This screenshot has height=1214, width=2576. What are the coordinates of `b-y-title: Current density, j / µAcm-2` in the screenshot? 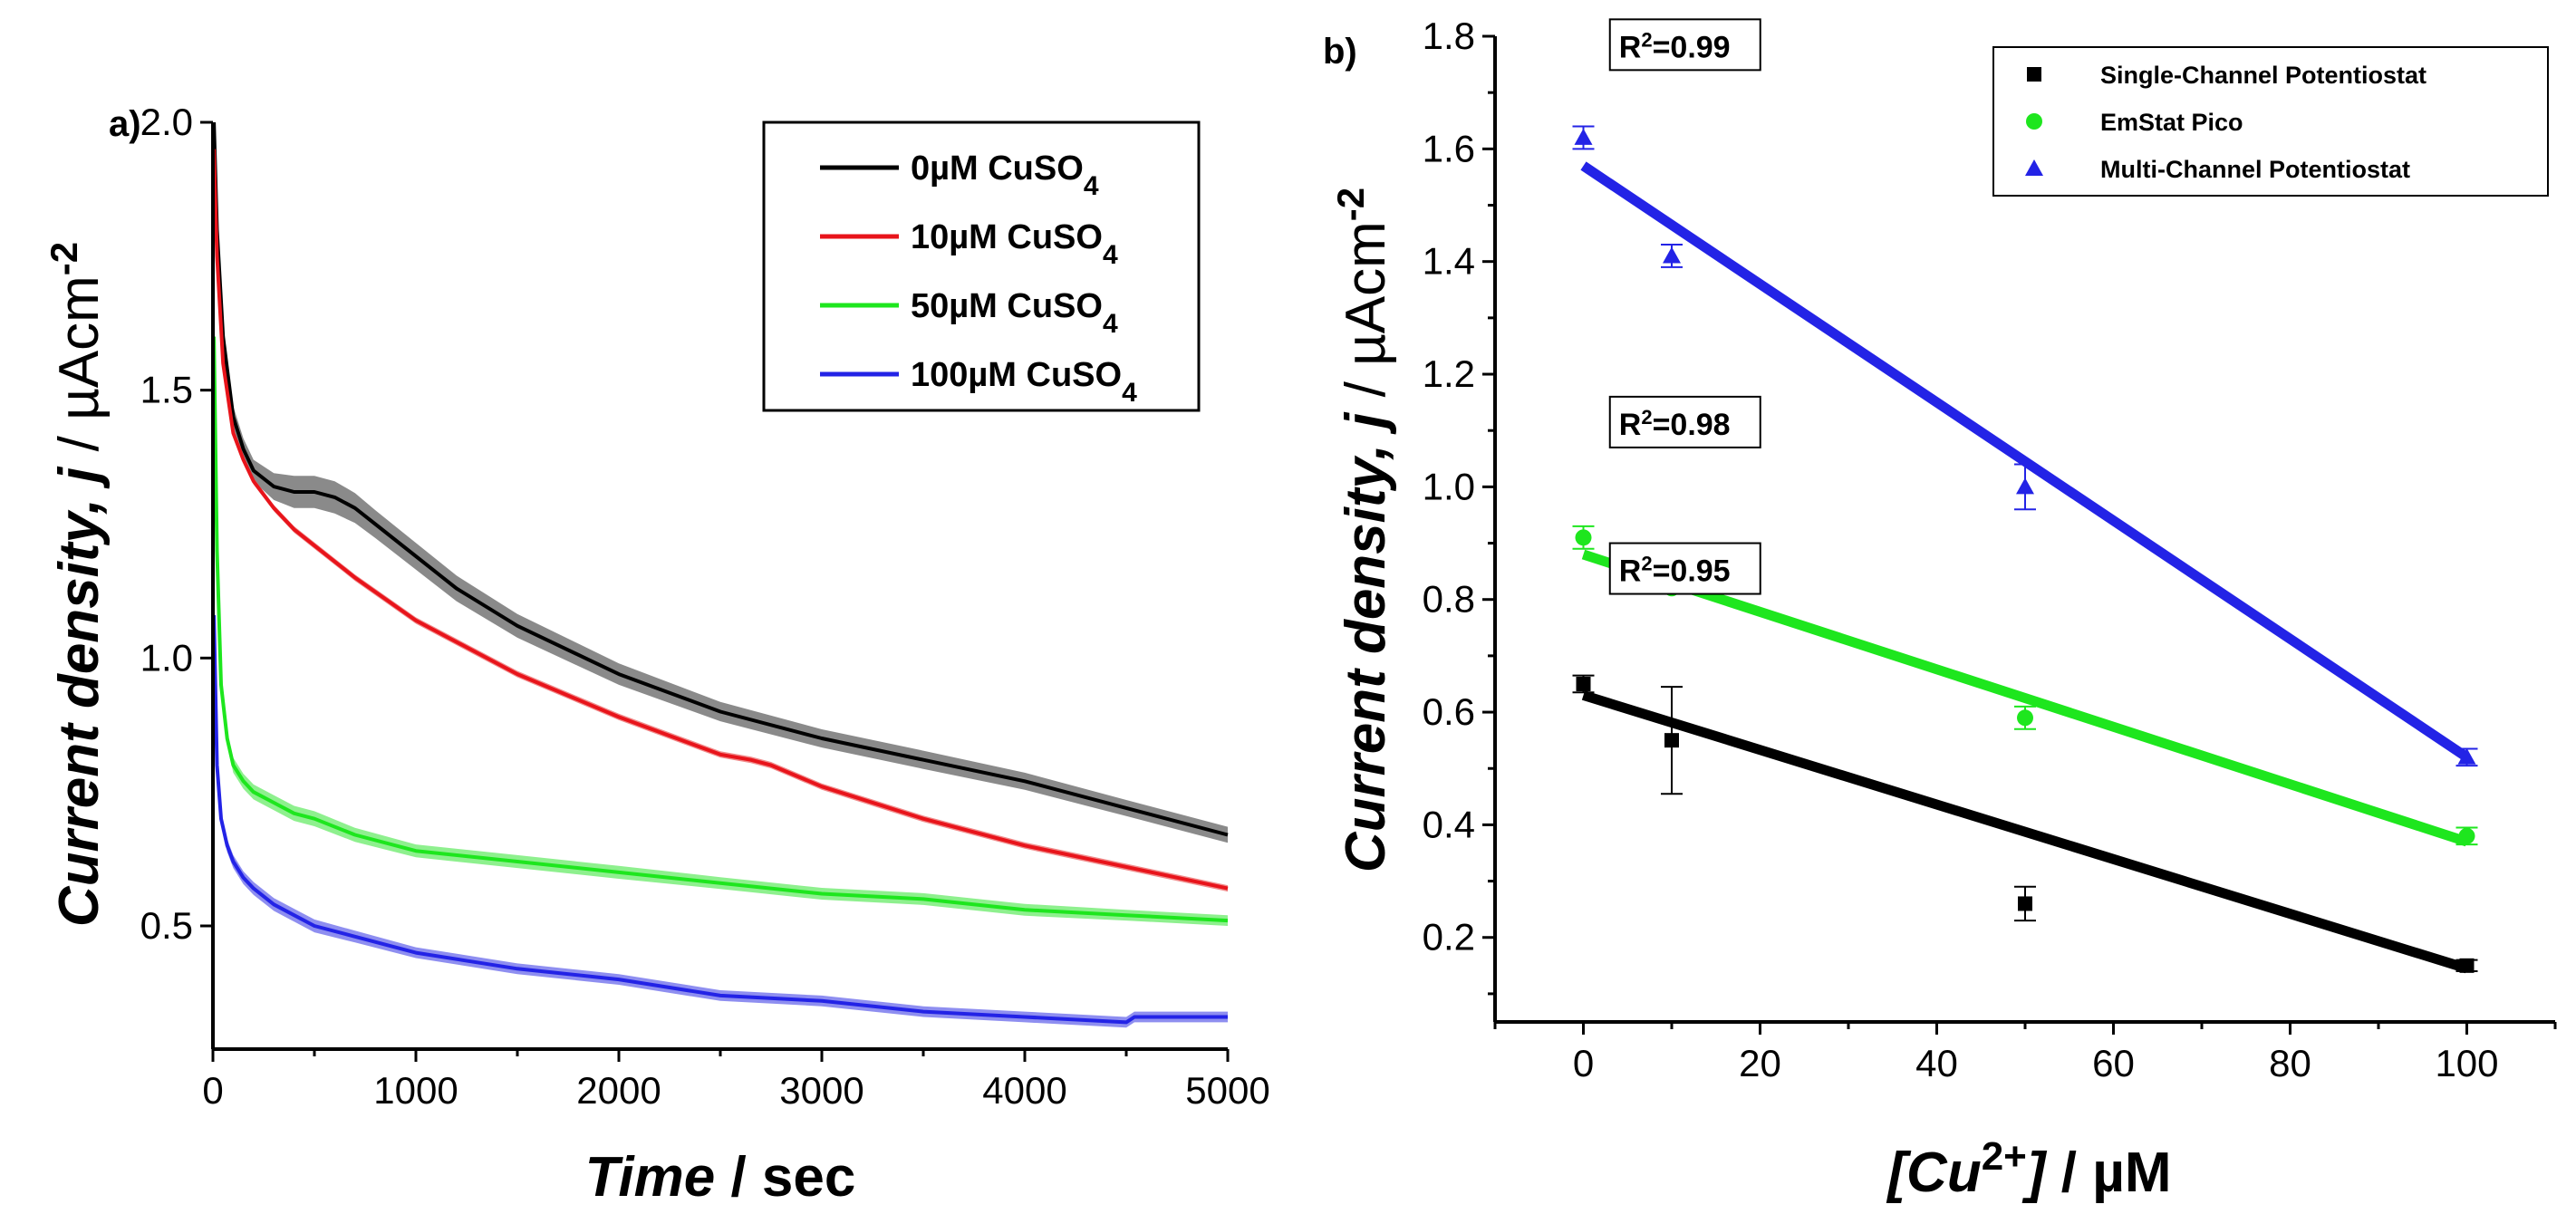 It's located at (1363, 530).